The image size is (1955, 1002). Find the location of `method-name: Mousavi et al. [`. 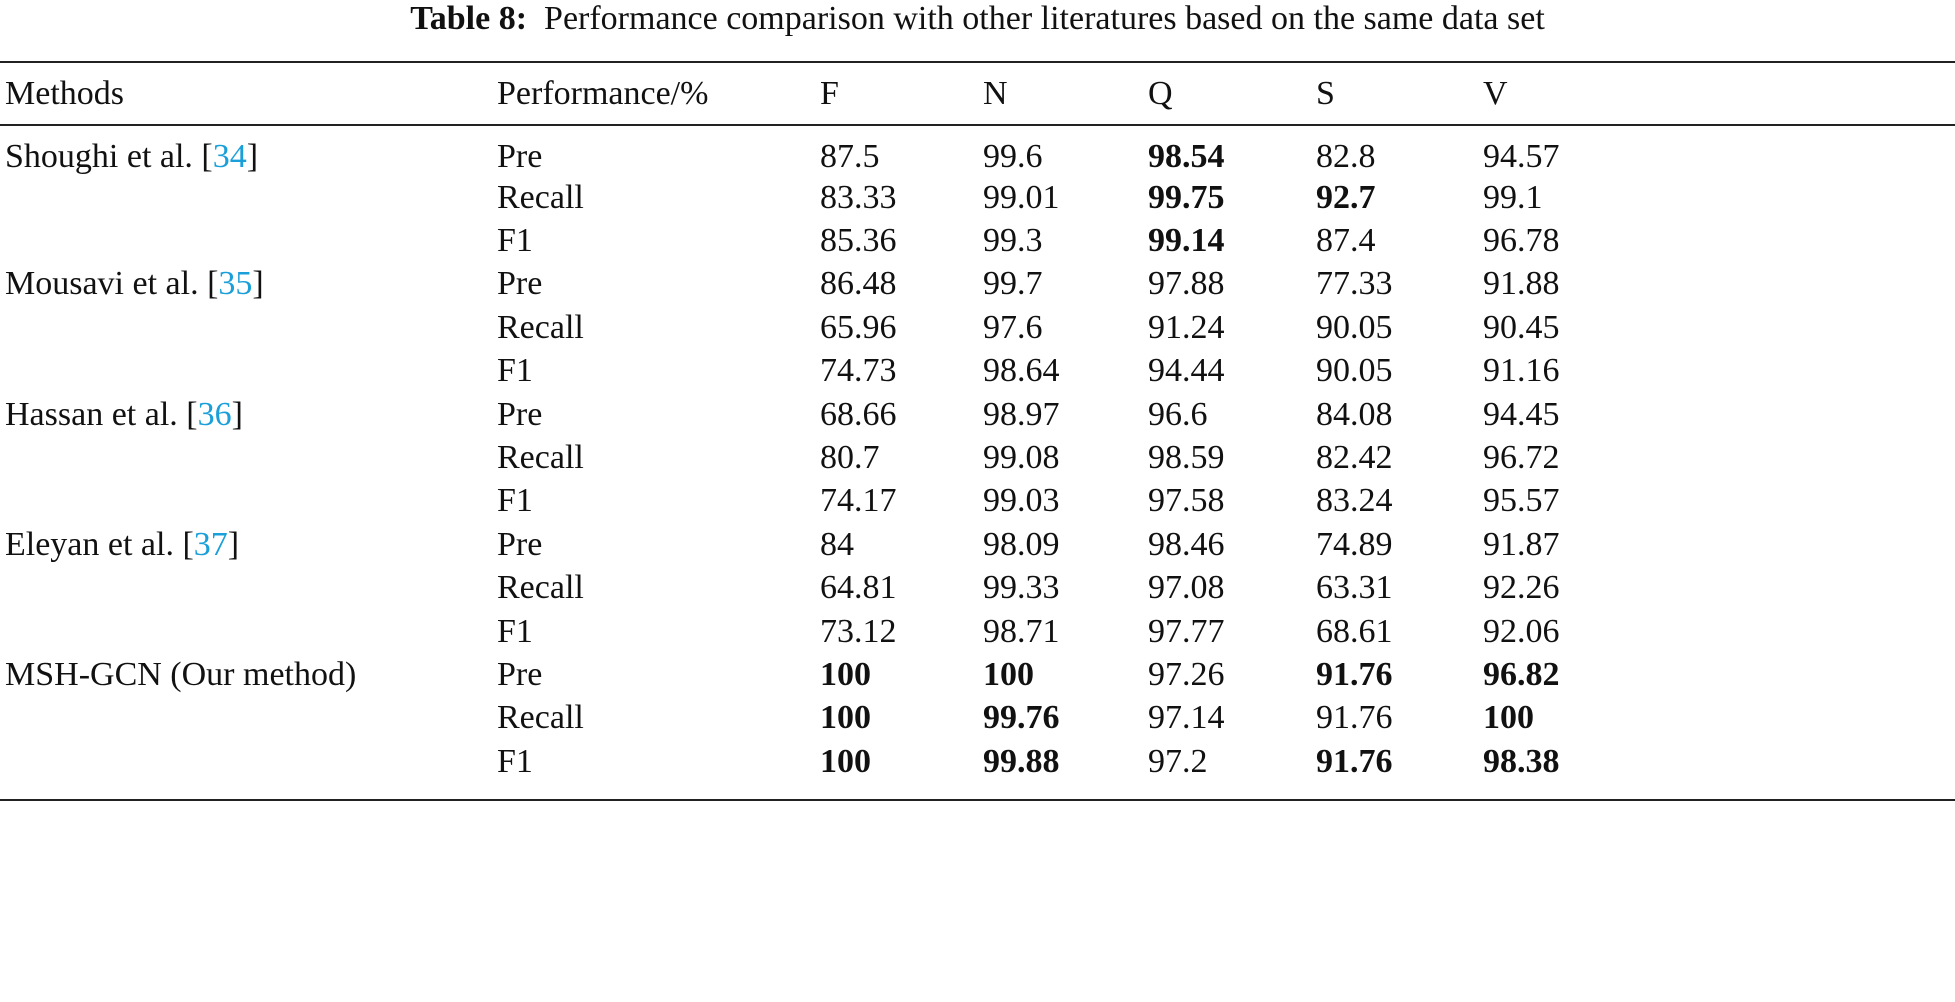

method-name: Mousavi et al. [ is located at coordinates (112, 284).